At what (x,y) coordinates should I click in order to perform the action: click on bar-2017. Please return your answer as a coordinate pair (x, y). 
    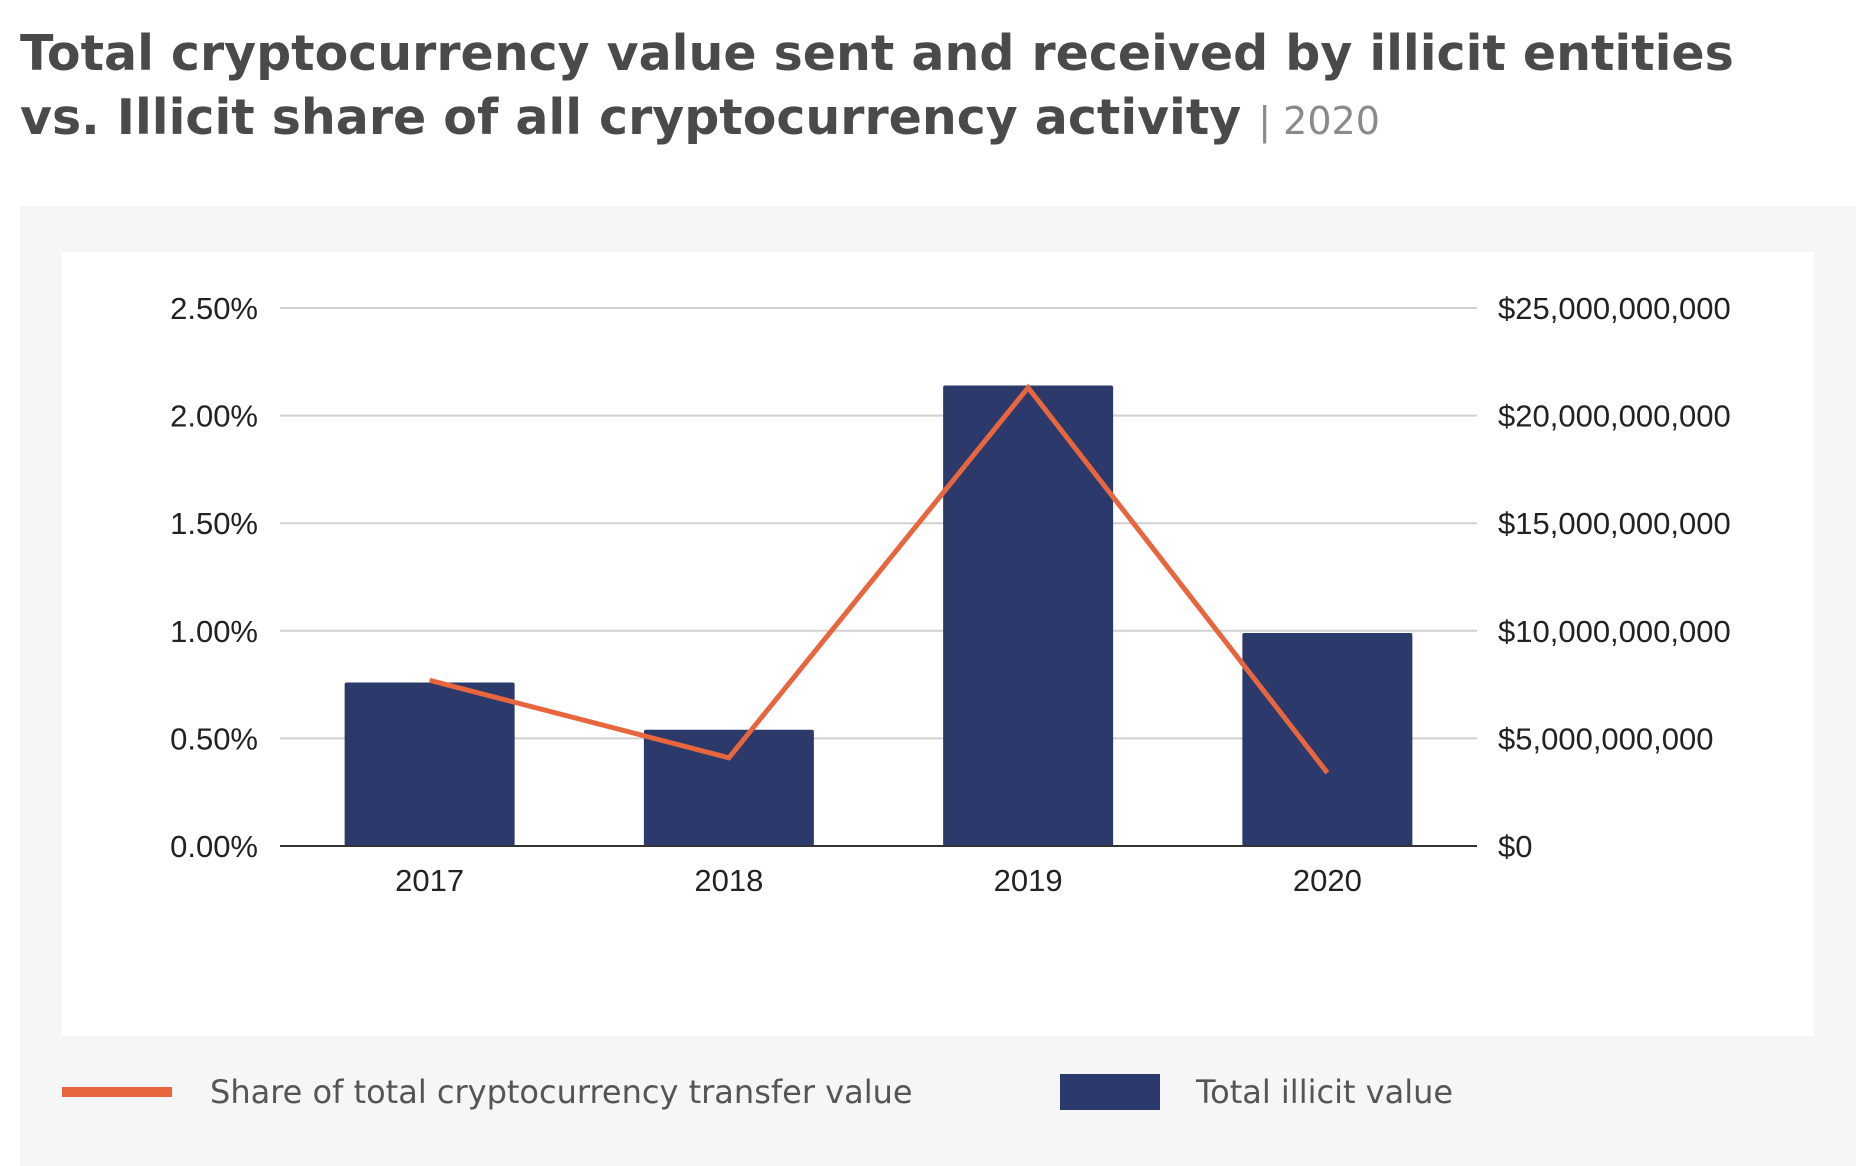
    Looking at the image, I should click on (429, 764).